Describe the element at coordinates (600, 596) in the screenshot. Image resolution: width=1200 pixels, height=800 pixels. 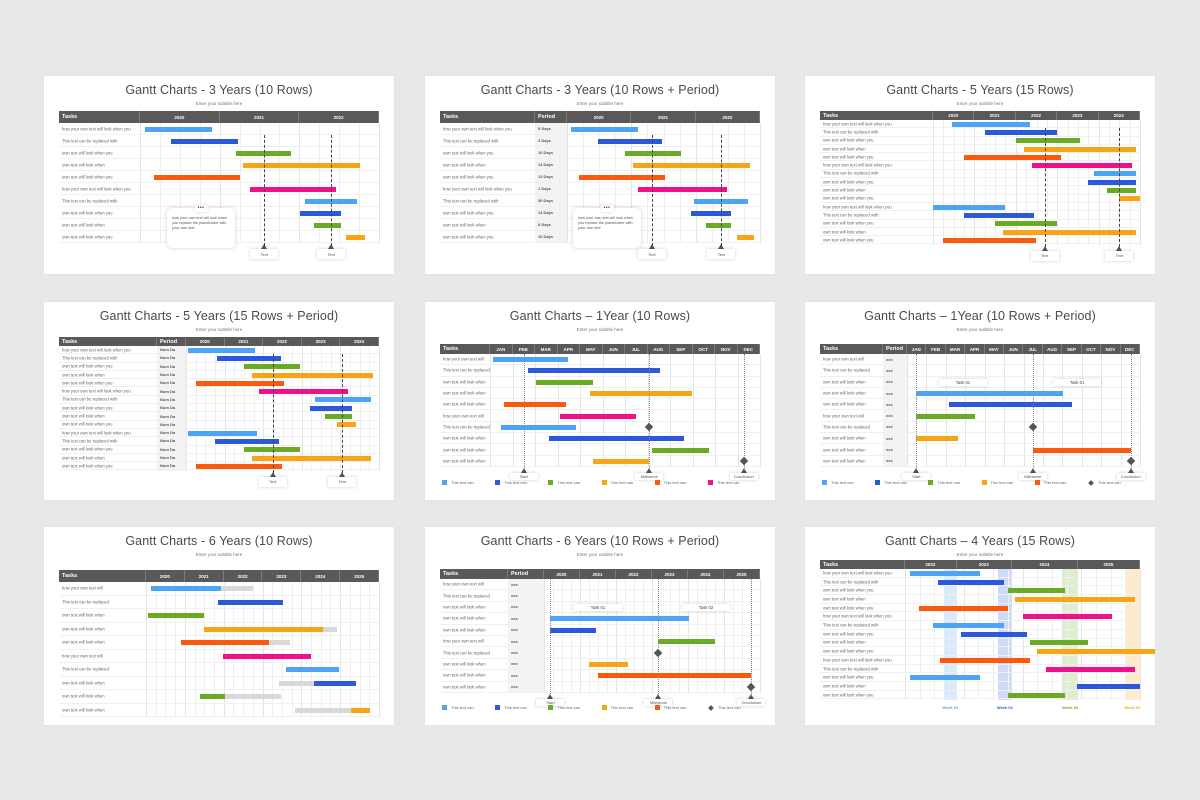
I see `task-row: This text can be replaced xxx` at that location.